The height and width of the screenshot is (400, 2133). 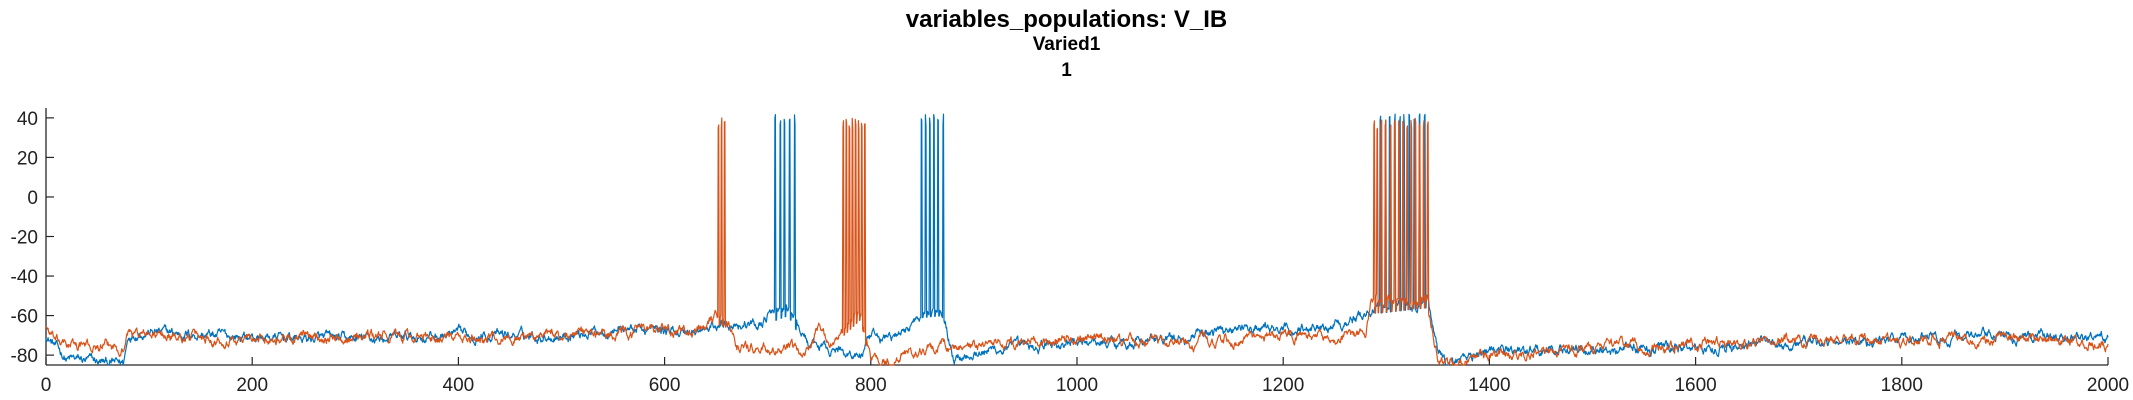 I want to click on y-tick-label: -80, so click(x=24, y=356).